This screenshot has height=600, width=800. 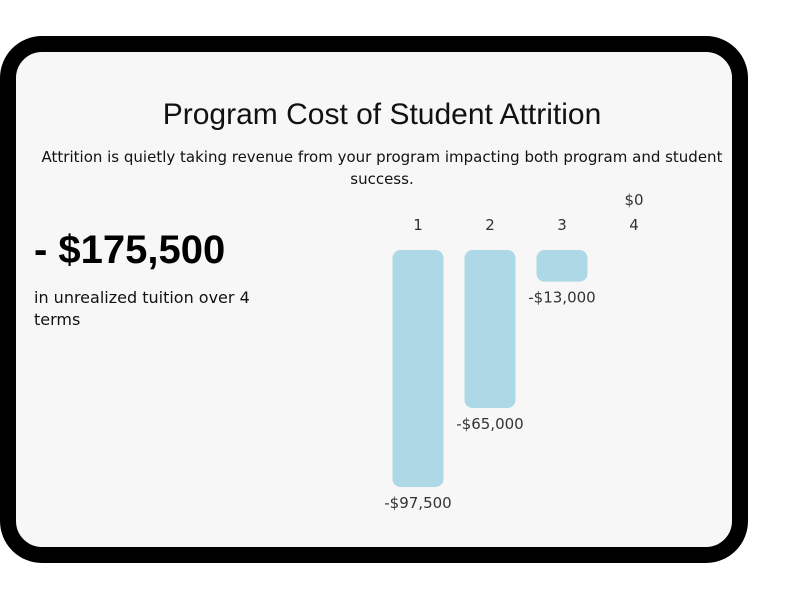 I want to click on data-label: -$13,000, so click(x=561, y=298).